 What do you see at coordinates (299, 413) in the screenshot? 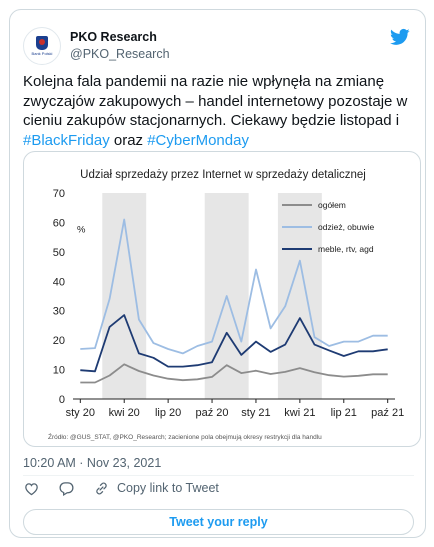
I see `x-tick-label: kwi 21` at bounding box center [299, 413].